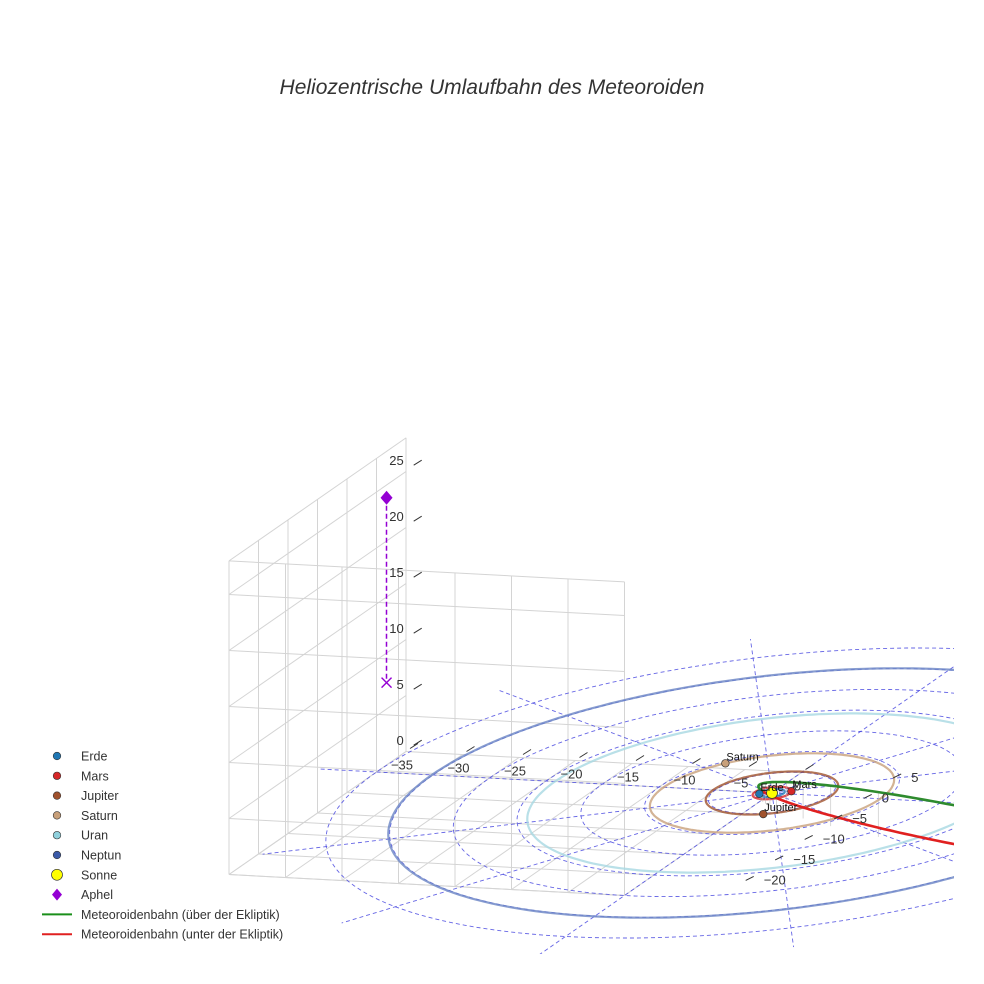  What do you see at coordinates (100, 796) in the screenshot?
I see `legend-label: Jupiter` at bounding box center [100, 796].